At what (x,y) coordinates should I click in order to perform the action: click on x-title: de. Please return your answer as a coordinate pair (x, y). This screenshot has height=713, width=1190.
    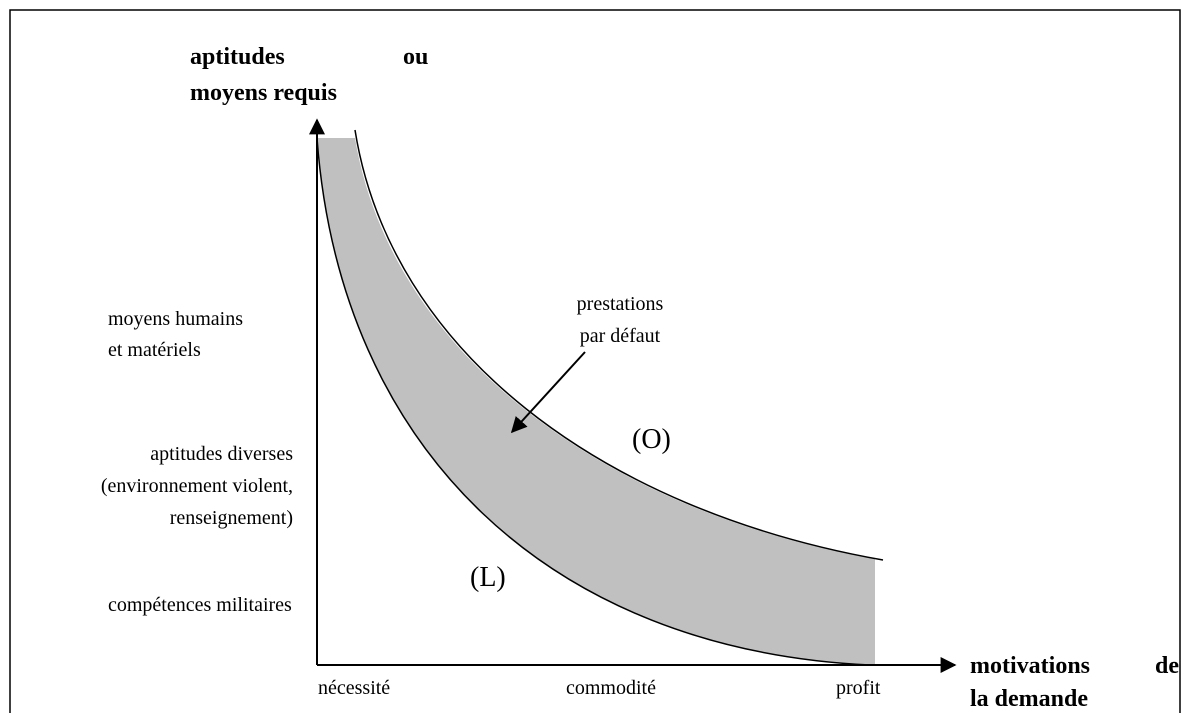
    Looking at the image, I should click on (1167, 666).